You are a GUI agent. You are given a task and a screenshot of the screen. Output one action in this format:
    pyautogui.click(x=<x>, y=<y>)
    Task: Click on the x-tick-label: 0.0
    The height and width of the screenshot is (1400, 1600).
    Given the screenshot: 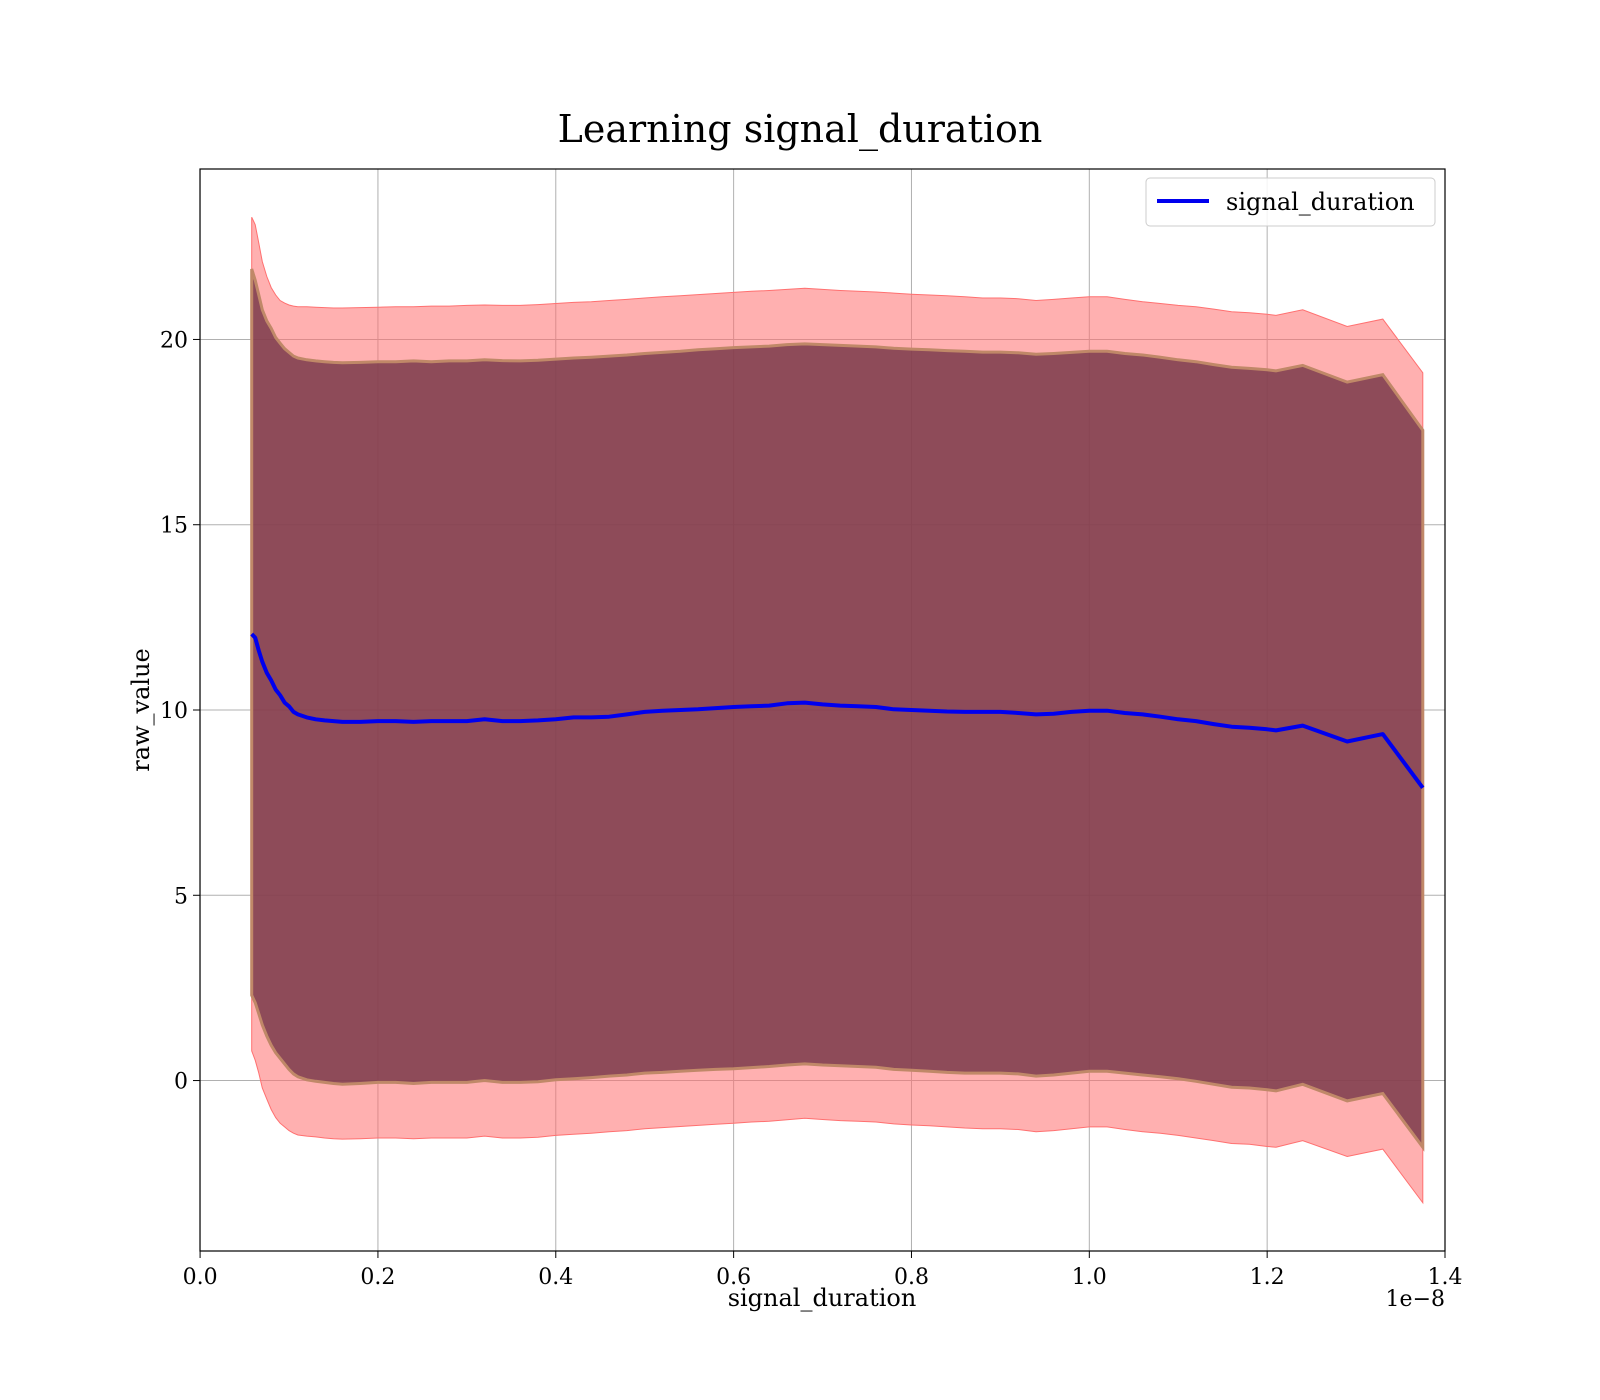 What is the action you would take?
    pyautogui.click(x=200, y=1277)
    